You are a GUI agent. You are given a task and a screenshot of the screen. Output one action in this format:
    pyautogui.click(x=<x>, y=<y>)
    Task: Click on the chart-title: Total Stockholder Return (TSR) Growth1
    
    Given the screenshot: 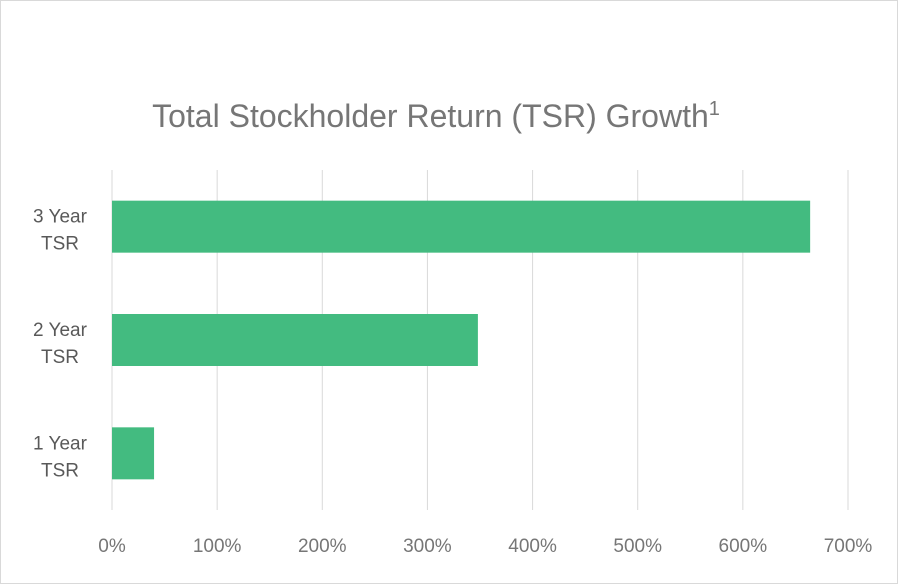 What is the action you would take?
    pyautogui.click(x=436, y=116)
    